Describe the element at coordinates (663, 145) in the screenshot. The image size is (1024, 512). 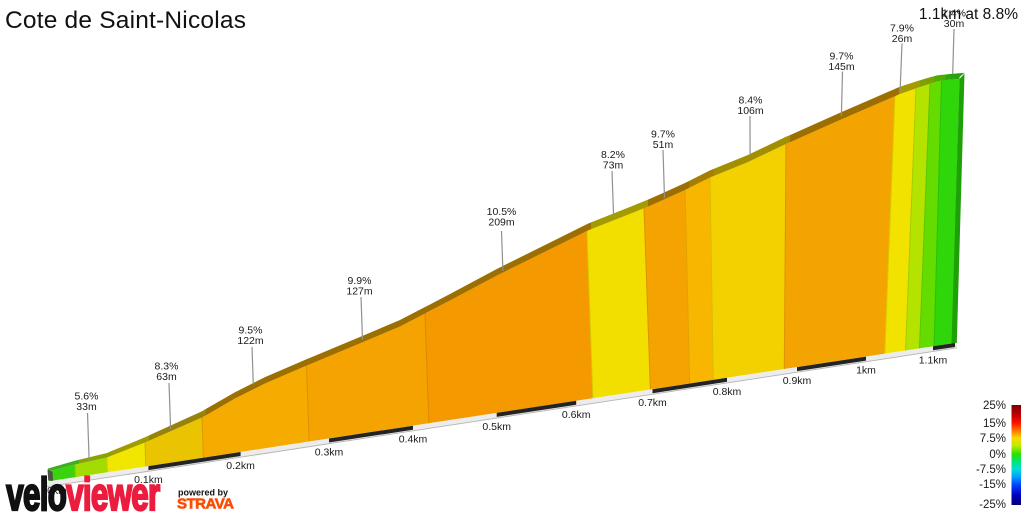
I see `svg-text: 51m` at that location.